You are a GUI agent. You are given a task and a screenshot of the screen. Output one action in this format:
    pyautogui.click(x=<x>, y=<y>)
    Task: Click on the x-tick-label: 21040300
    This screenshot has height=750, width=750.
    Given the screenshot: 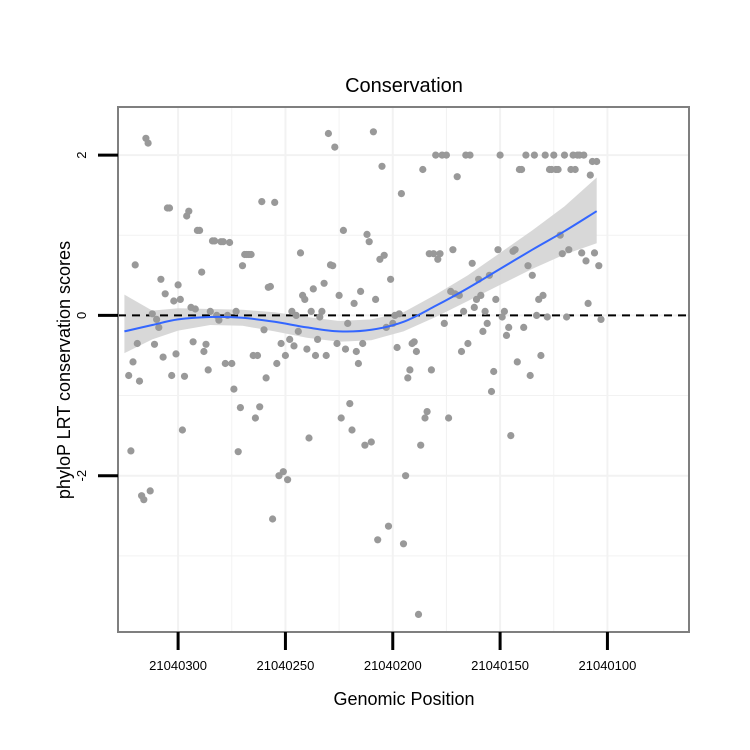 What is the action you would take?
    pyautogui.click(x=178, y=665)
    